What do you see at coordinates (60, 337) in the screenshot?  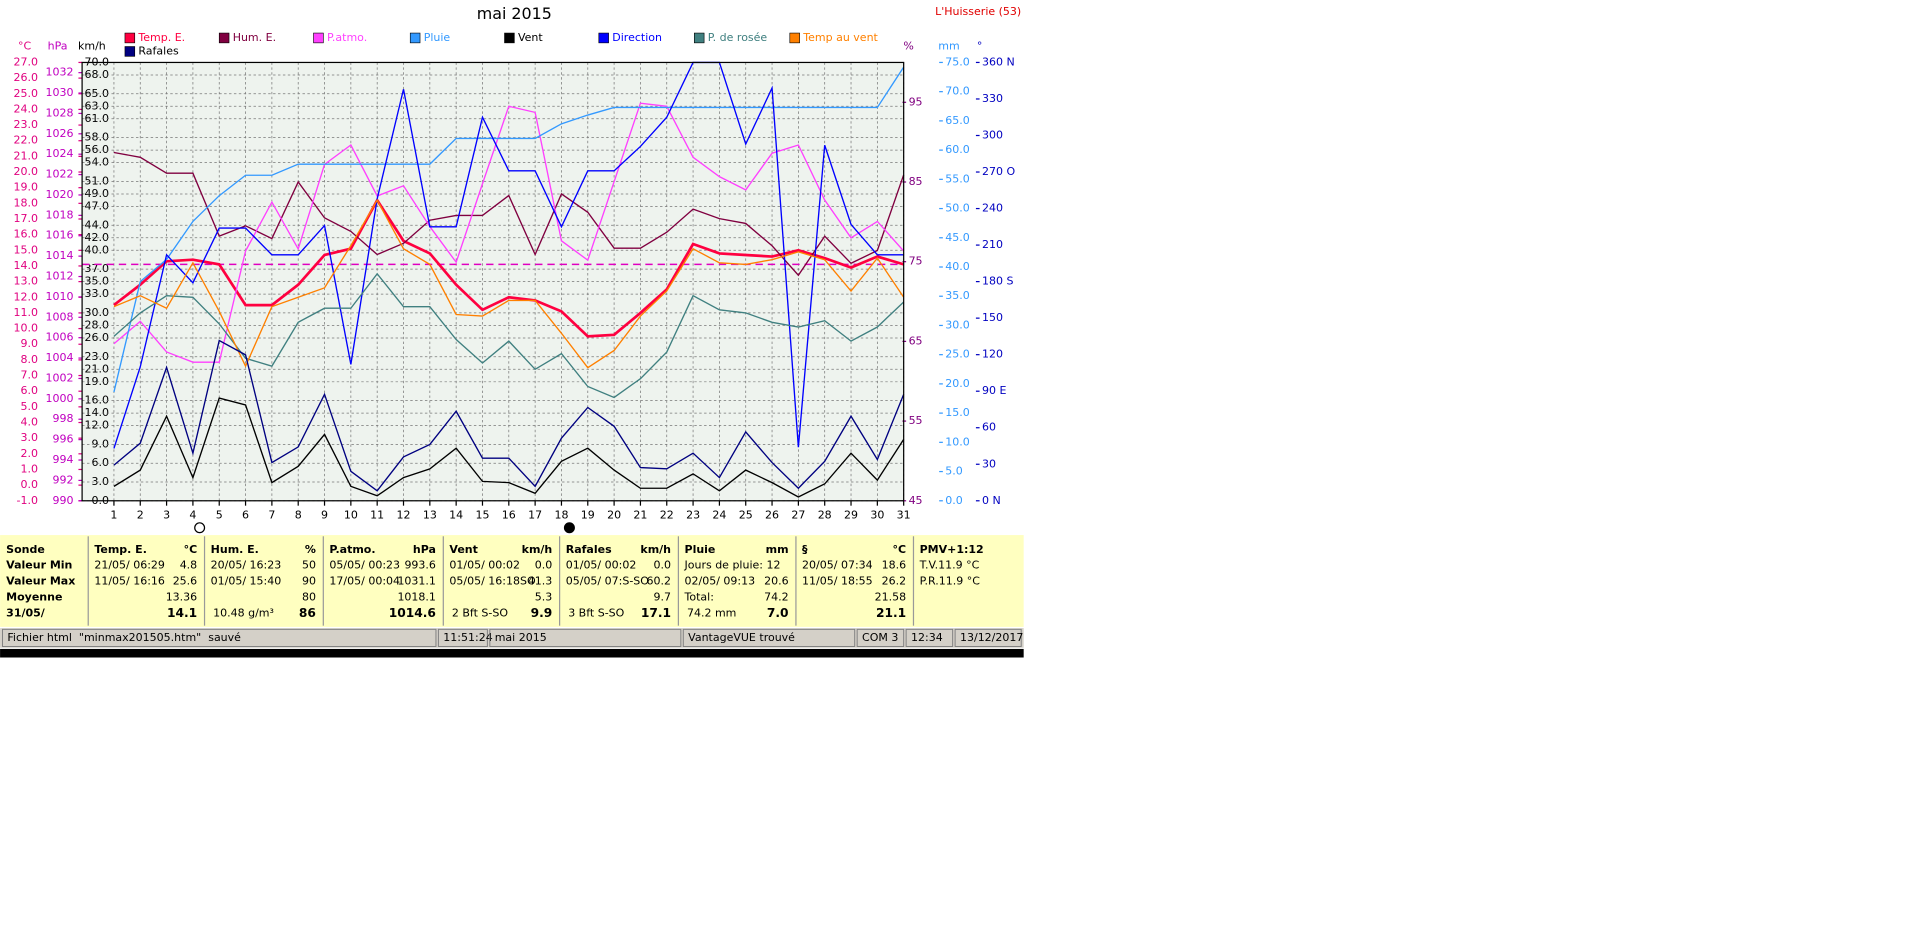 I see `y-tick-label: 1006` at bounding box center [60, 337].